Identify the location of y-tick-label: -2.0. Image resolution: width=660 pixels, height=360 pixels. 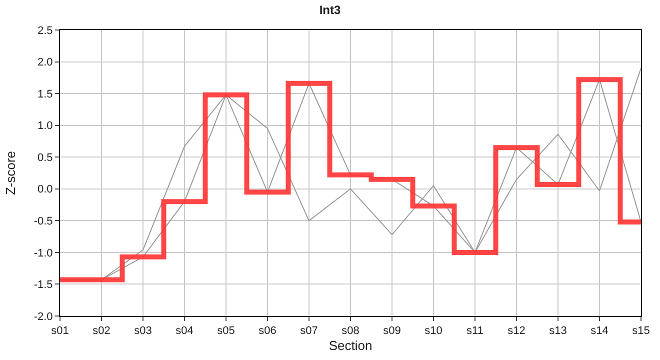
(43, 316).